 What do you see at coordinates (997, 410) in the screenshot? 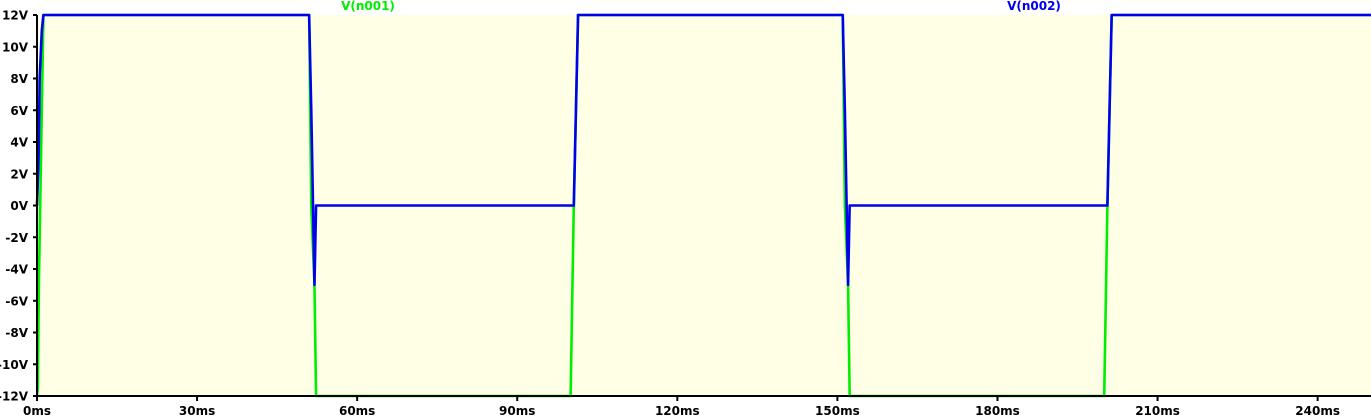
I see `x-tick-label: 180ms` at bounding box center [997, 410].